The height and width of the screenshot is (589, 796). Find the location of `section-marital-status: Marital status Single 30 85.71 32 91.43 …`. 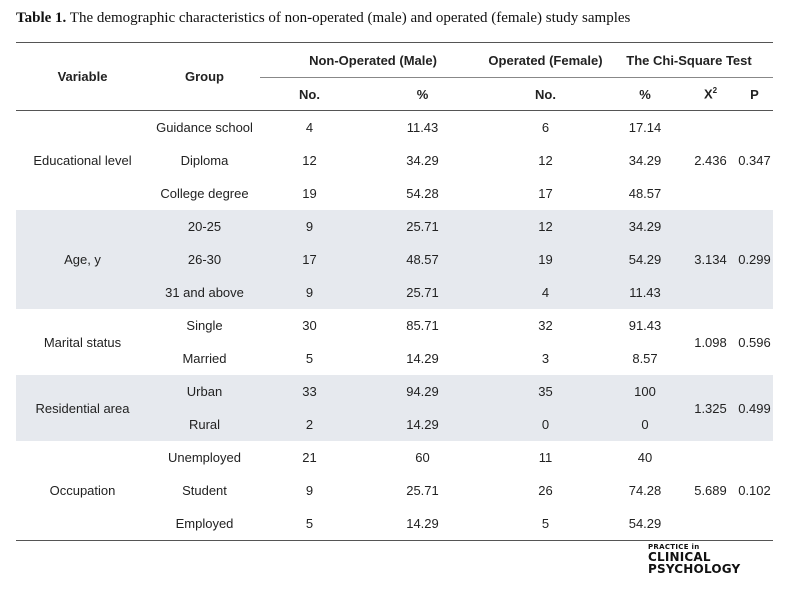

section-marital-status: Marital status Single 30 85.71 32 91.43 … is located at coordinates (394, 342).